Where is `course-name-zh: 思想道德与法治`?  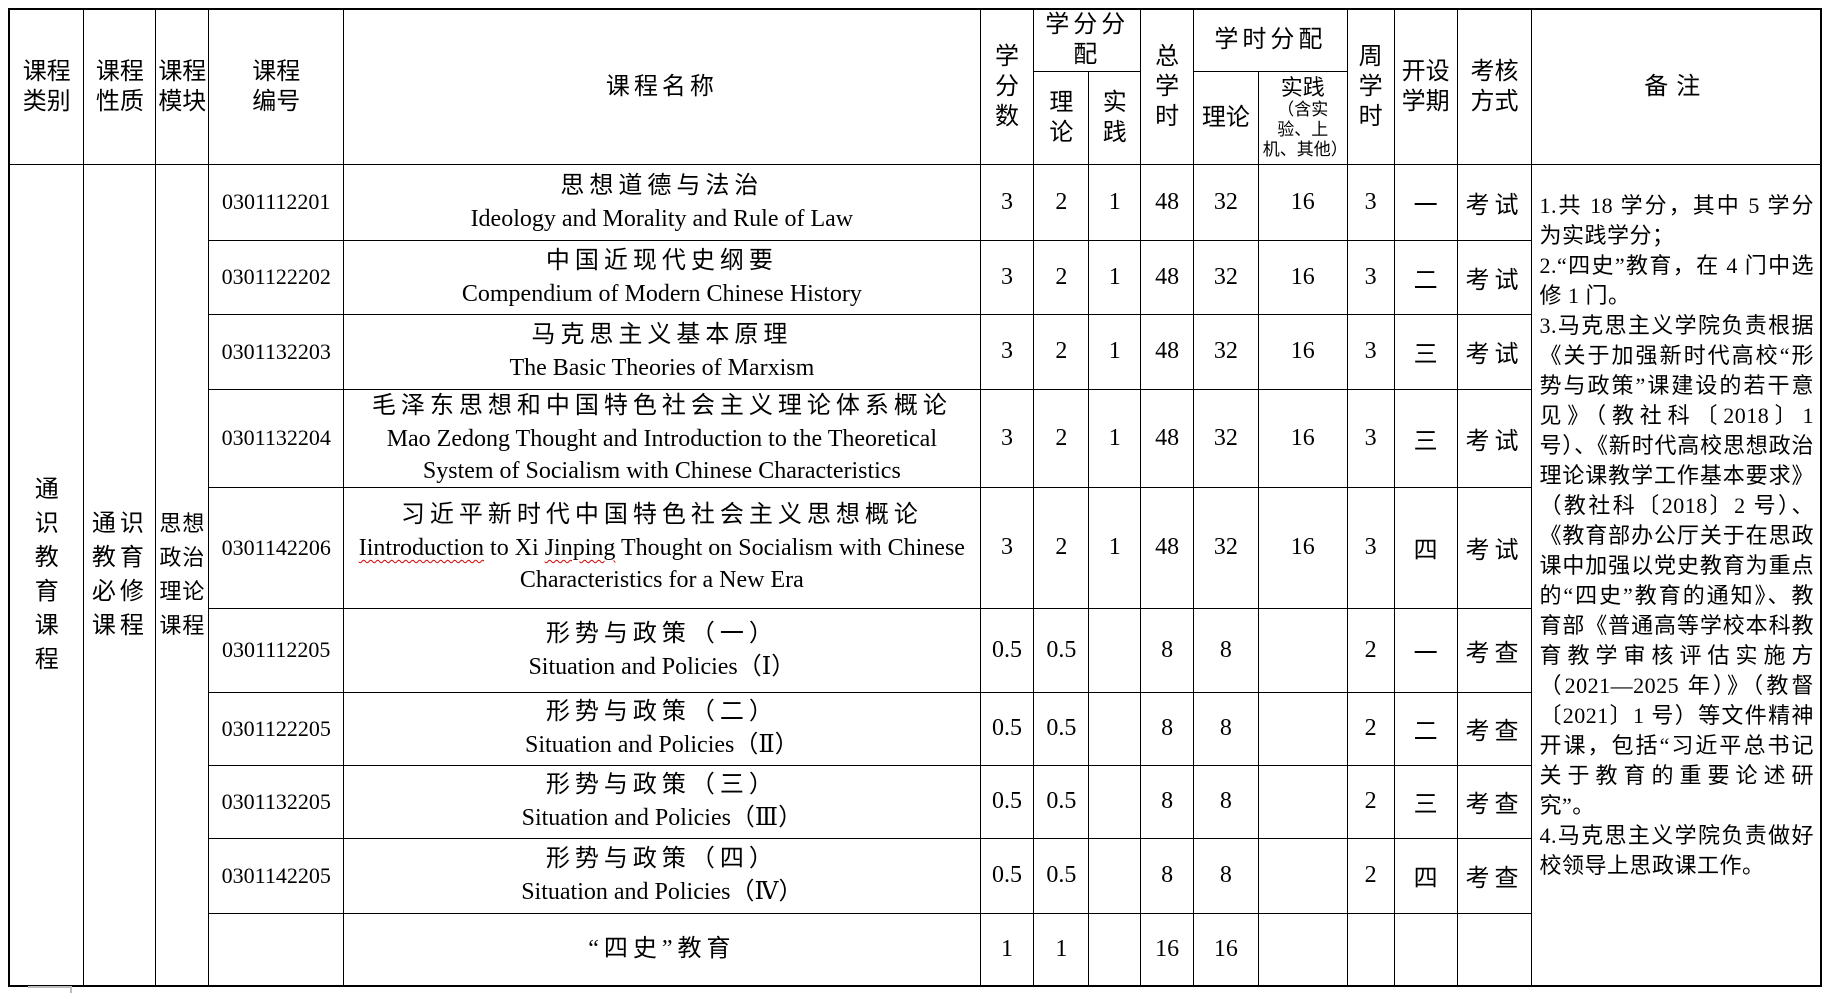 course-name-zh: 思想道德与法治 is located at coordinates (662, 185).